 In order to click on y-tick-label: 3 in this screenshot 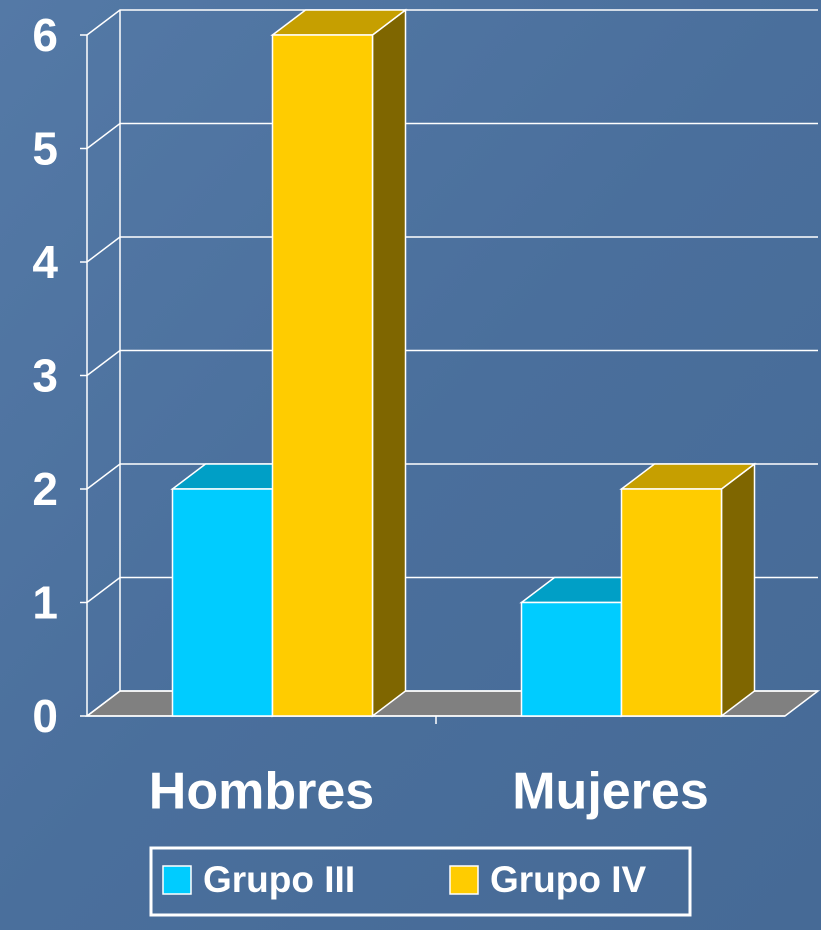, I will do `click(45, 376)`.